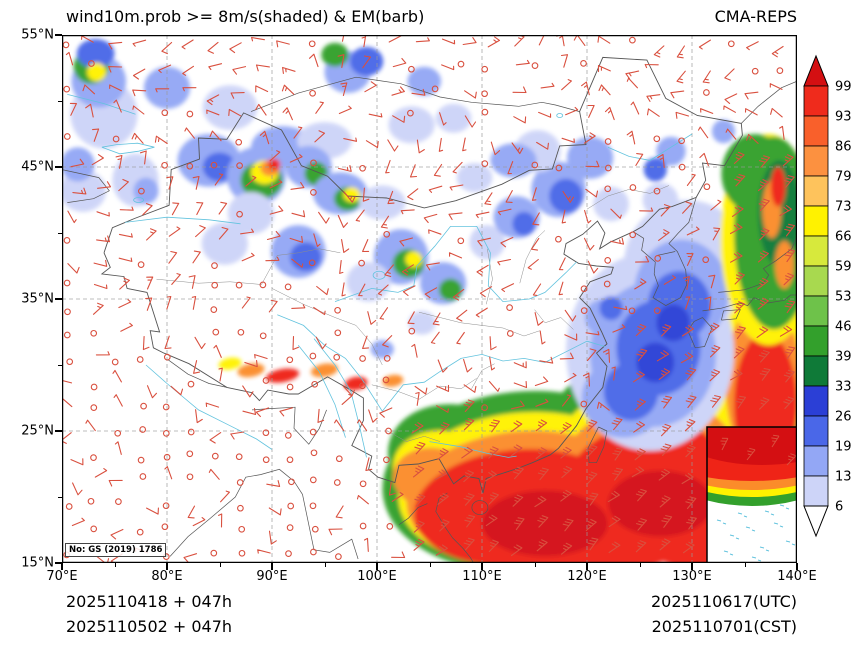  What do you see at coordinates (149, 626) in the screenshot?
I see `init-time-cst: 2025110502 + 047h` at bounding box center [149, 626].